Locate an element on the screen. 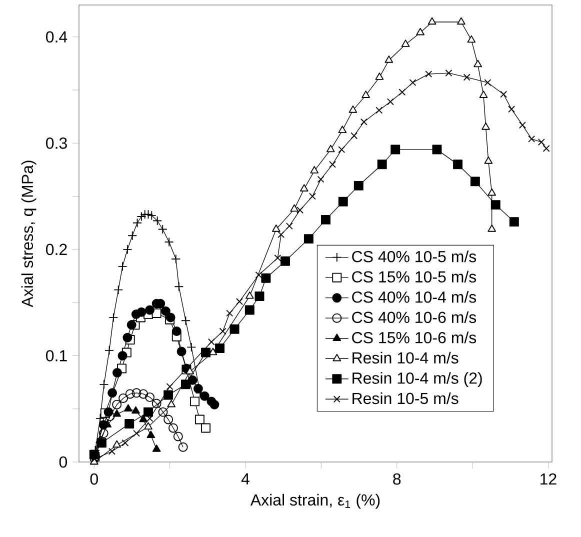 The image size is (581, 537). y-tick-label: 0.3 is located at coordinates (56, 143).